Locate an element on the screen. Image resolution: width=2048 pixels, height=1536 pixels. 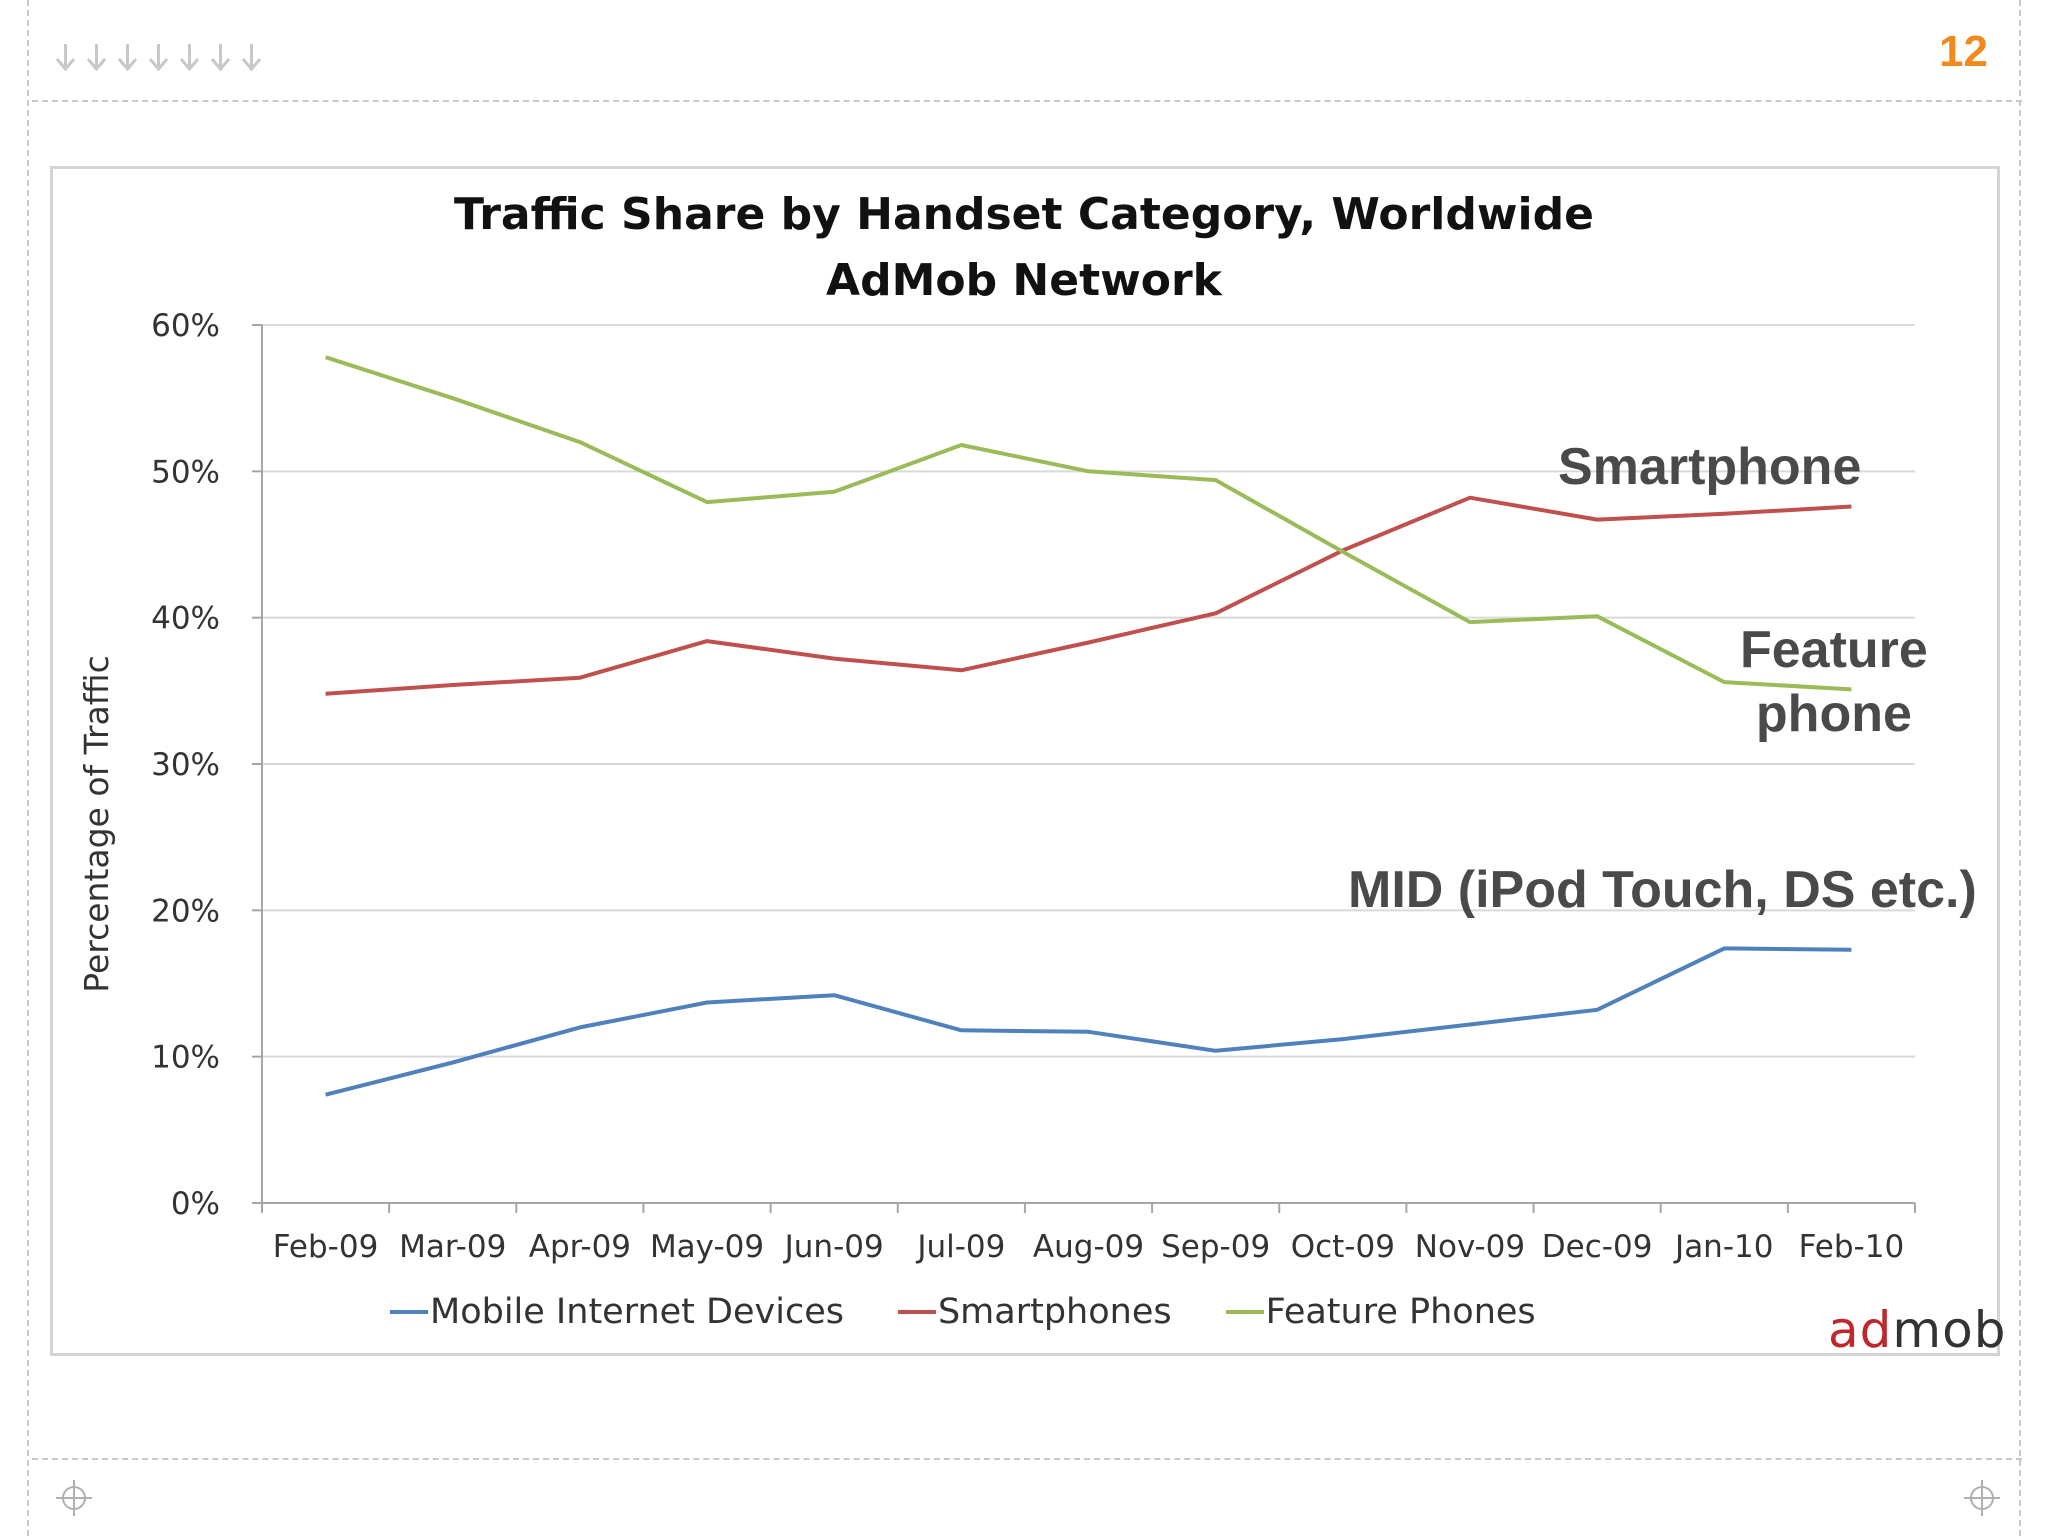
series-line-smartphones is located at coordinates (1088, 595).